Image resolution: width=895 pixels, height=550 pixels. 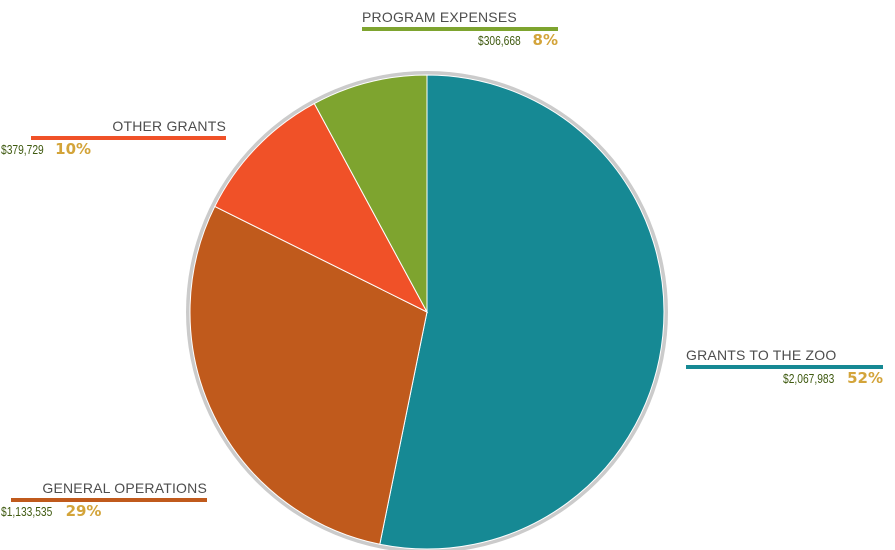 What do you see at coordinates (500, 41) in the screenshot?
I see `amount-value: $306,668` at bounding box center [500, 41].